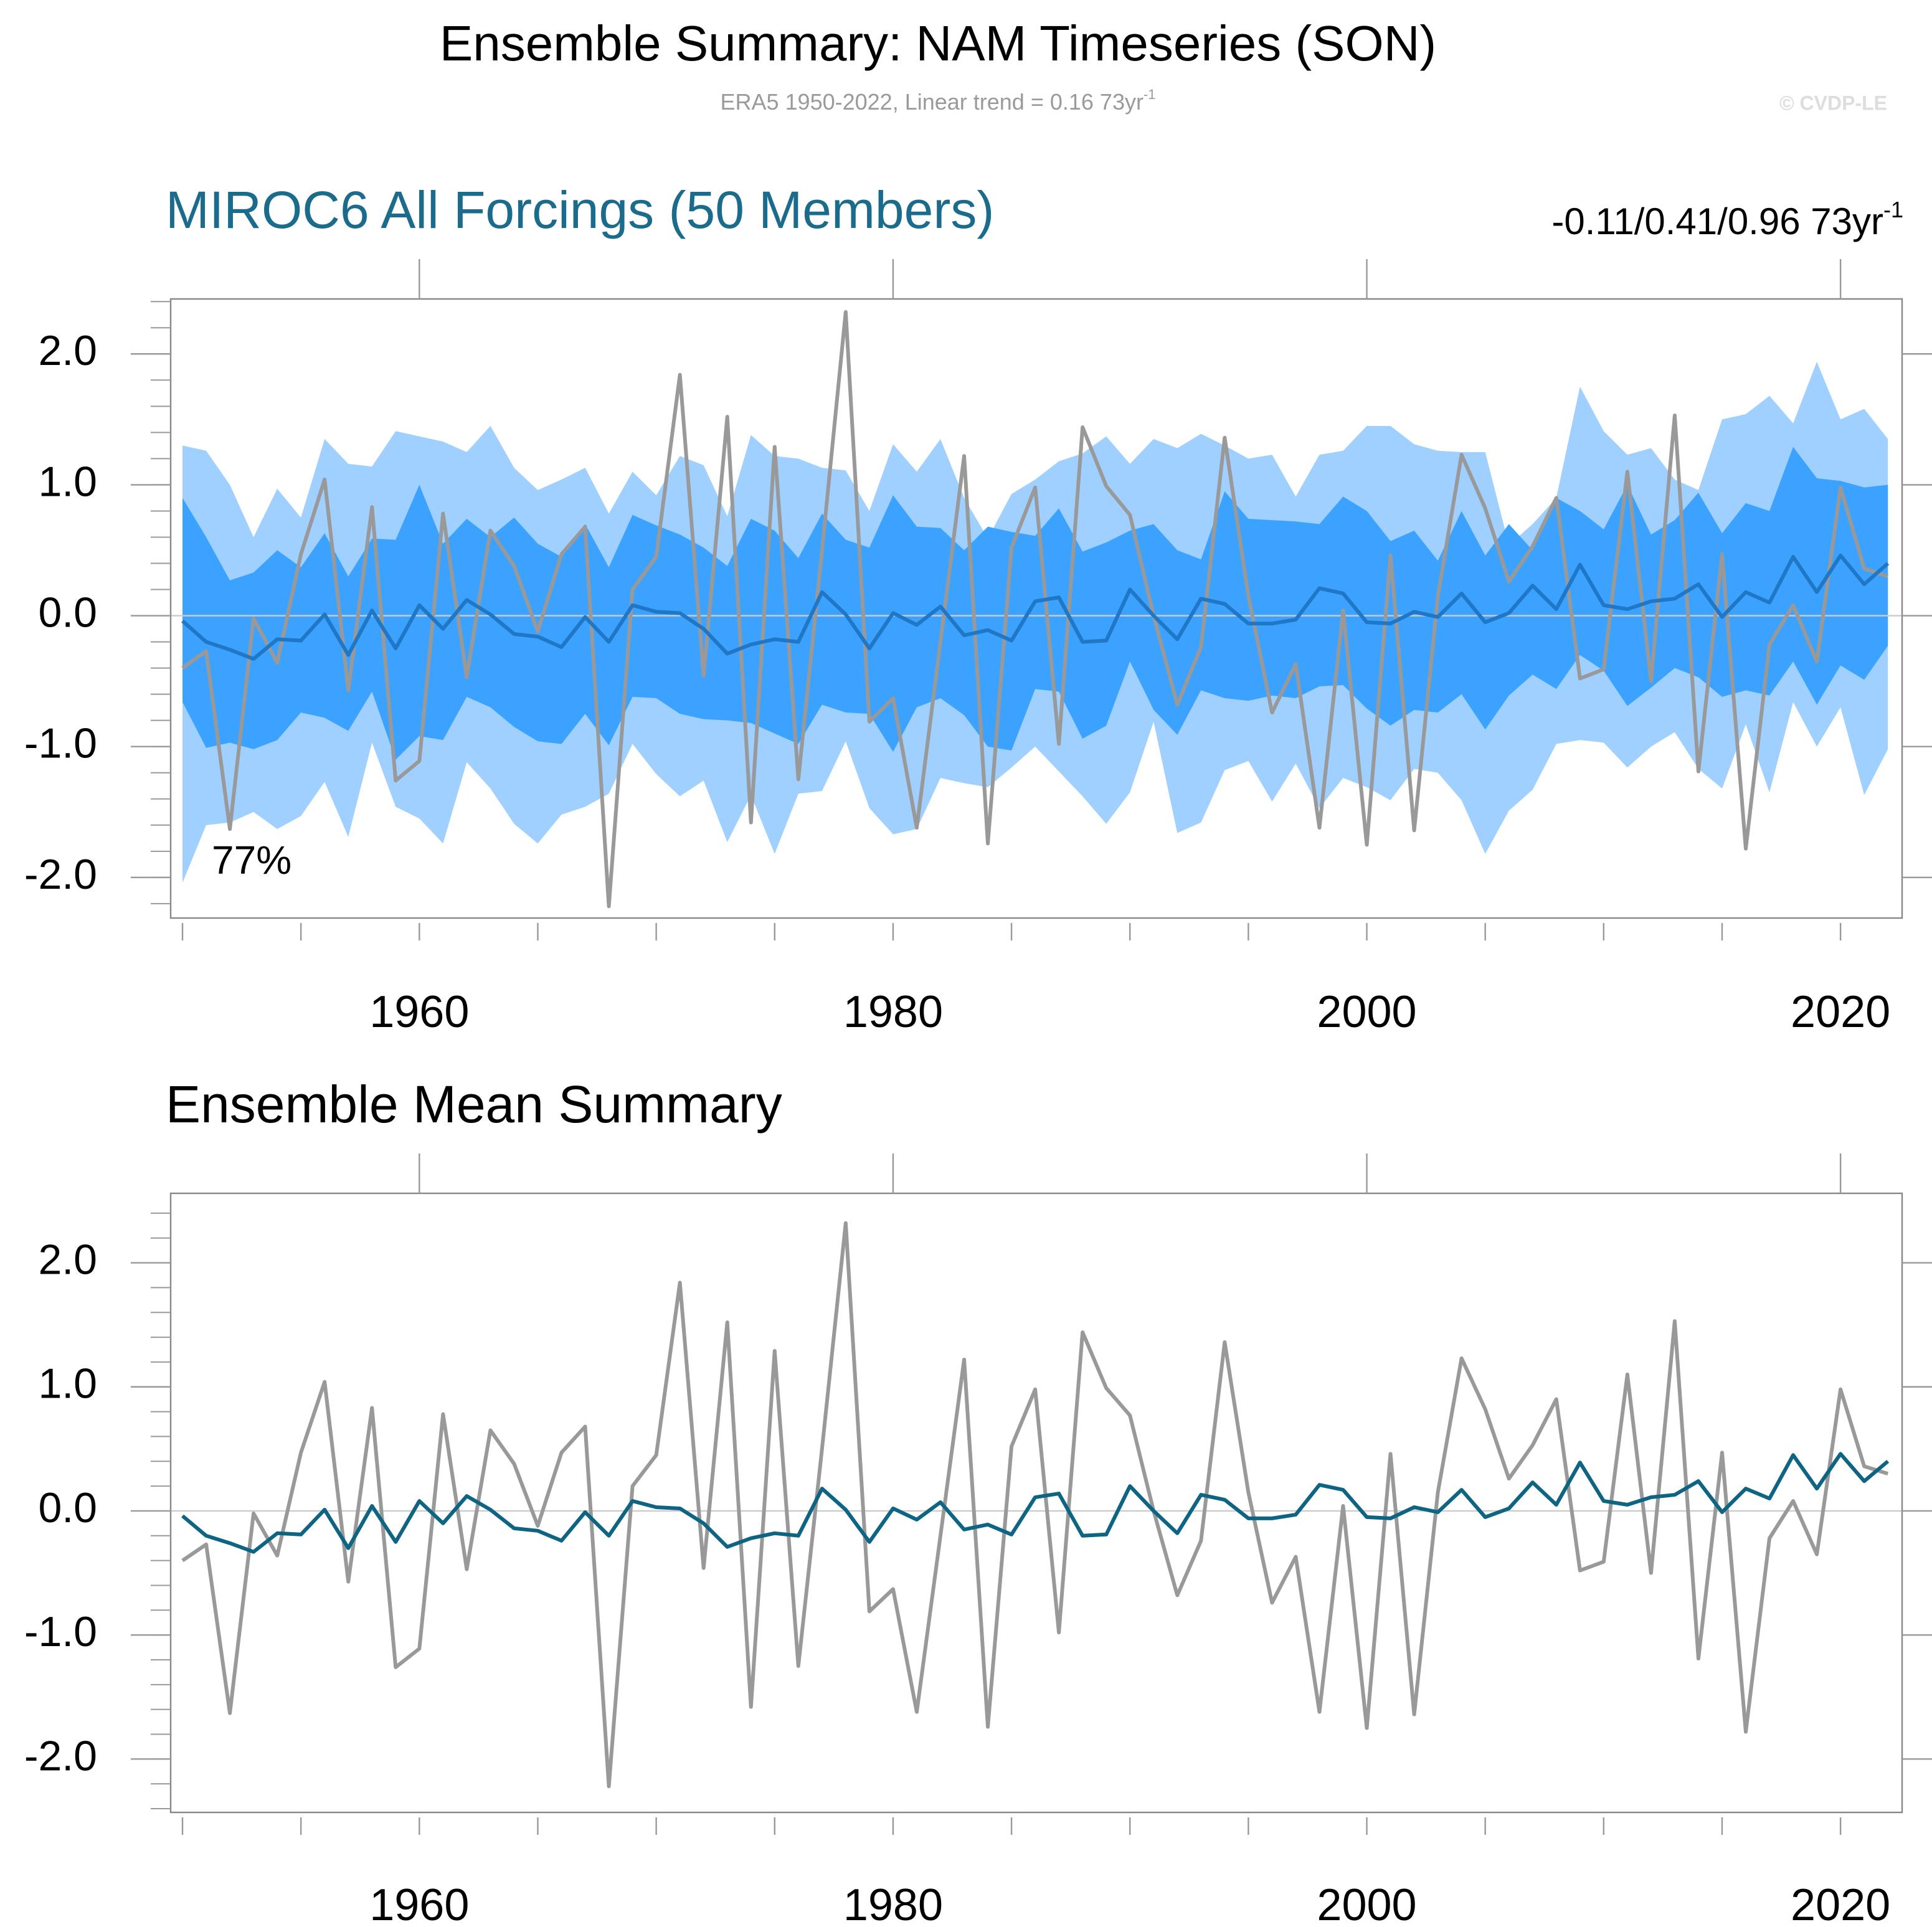 This screenshot has height=1927, width=1932. I want to click on page-title: Ensemble Summary: NAM Timeseries (SON), so click(938, 43).